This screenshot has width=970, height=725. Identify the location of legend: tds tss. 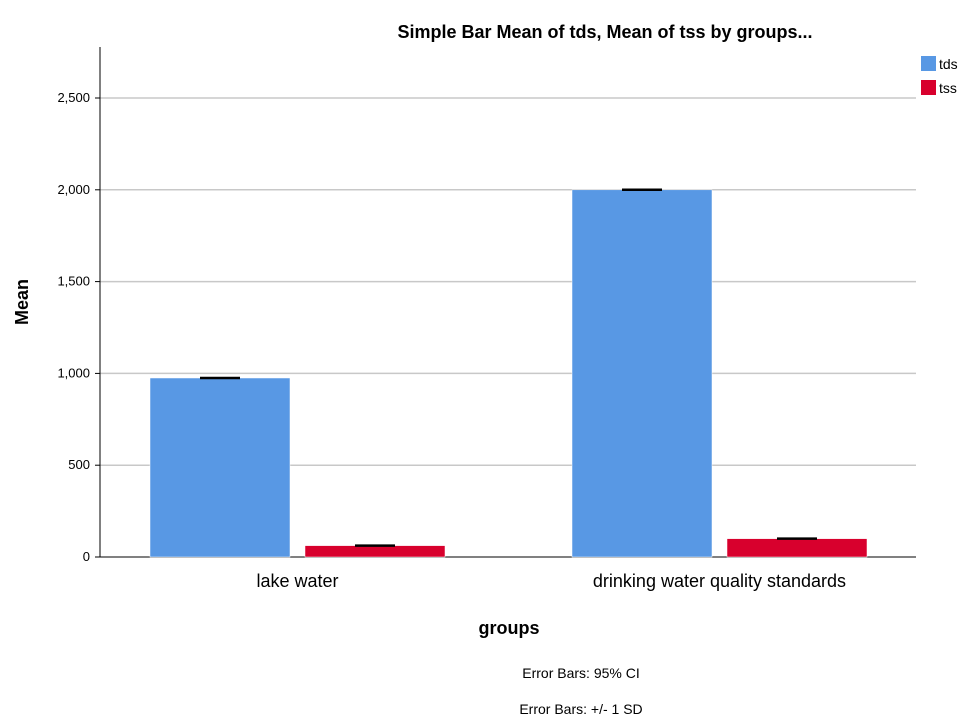
(939, 76).